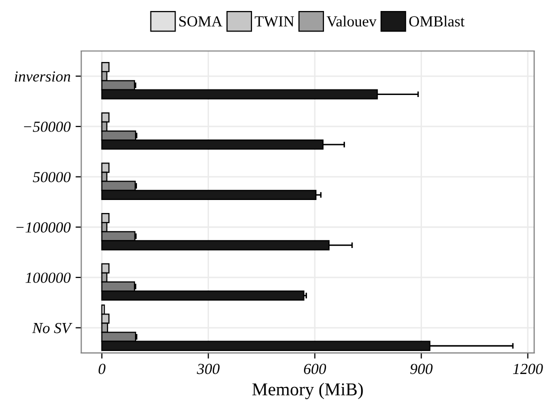 The height and width of the screenshot is (408, 549). I want to click on y-tick-label: −100000, so click(43, 227).